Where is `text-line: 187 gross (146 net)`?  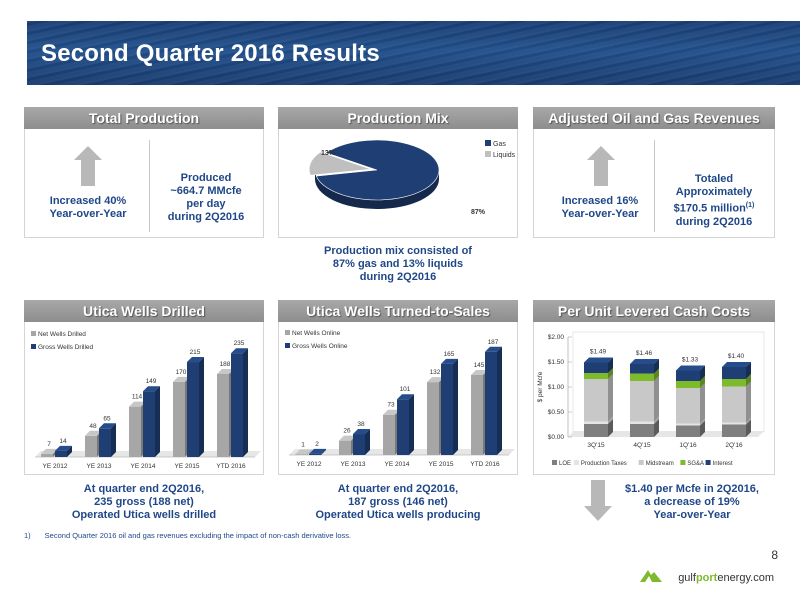 text-line: 187 gross (146 net) is located at coordinates (398, 502).